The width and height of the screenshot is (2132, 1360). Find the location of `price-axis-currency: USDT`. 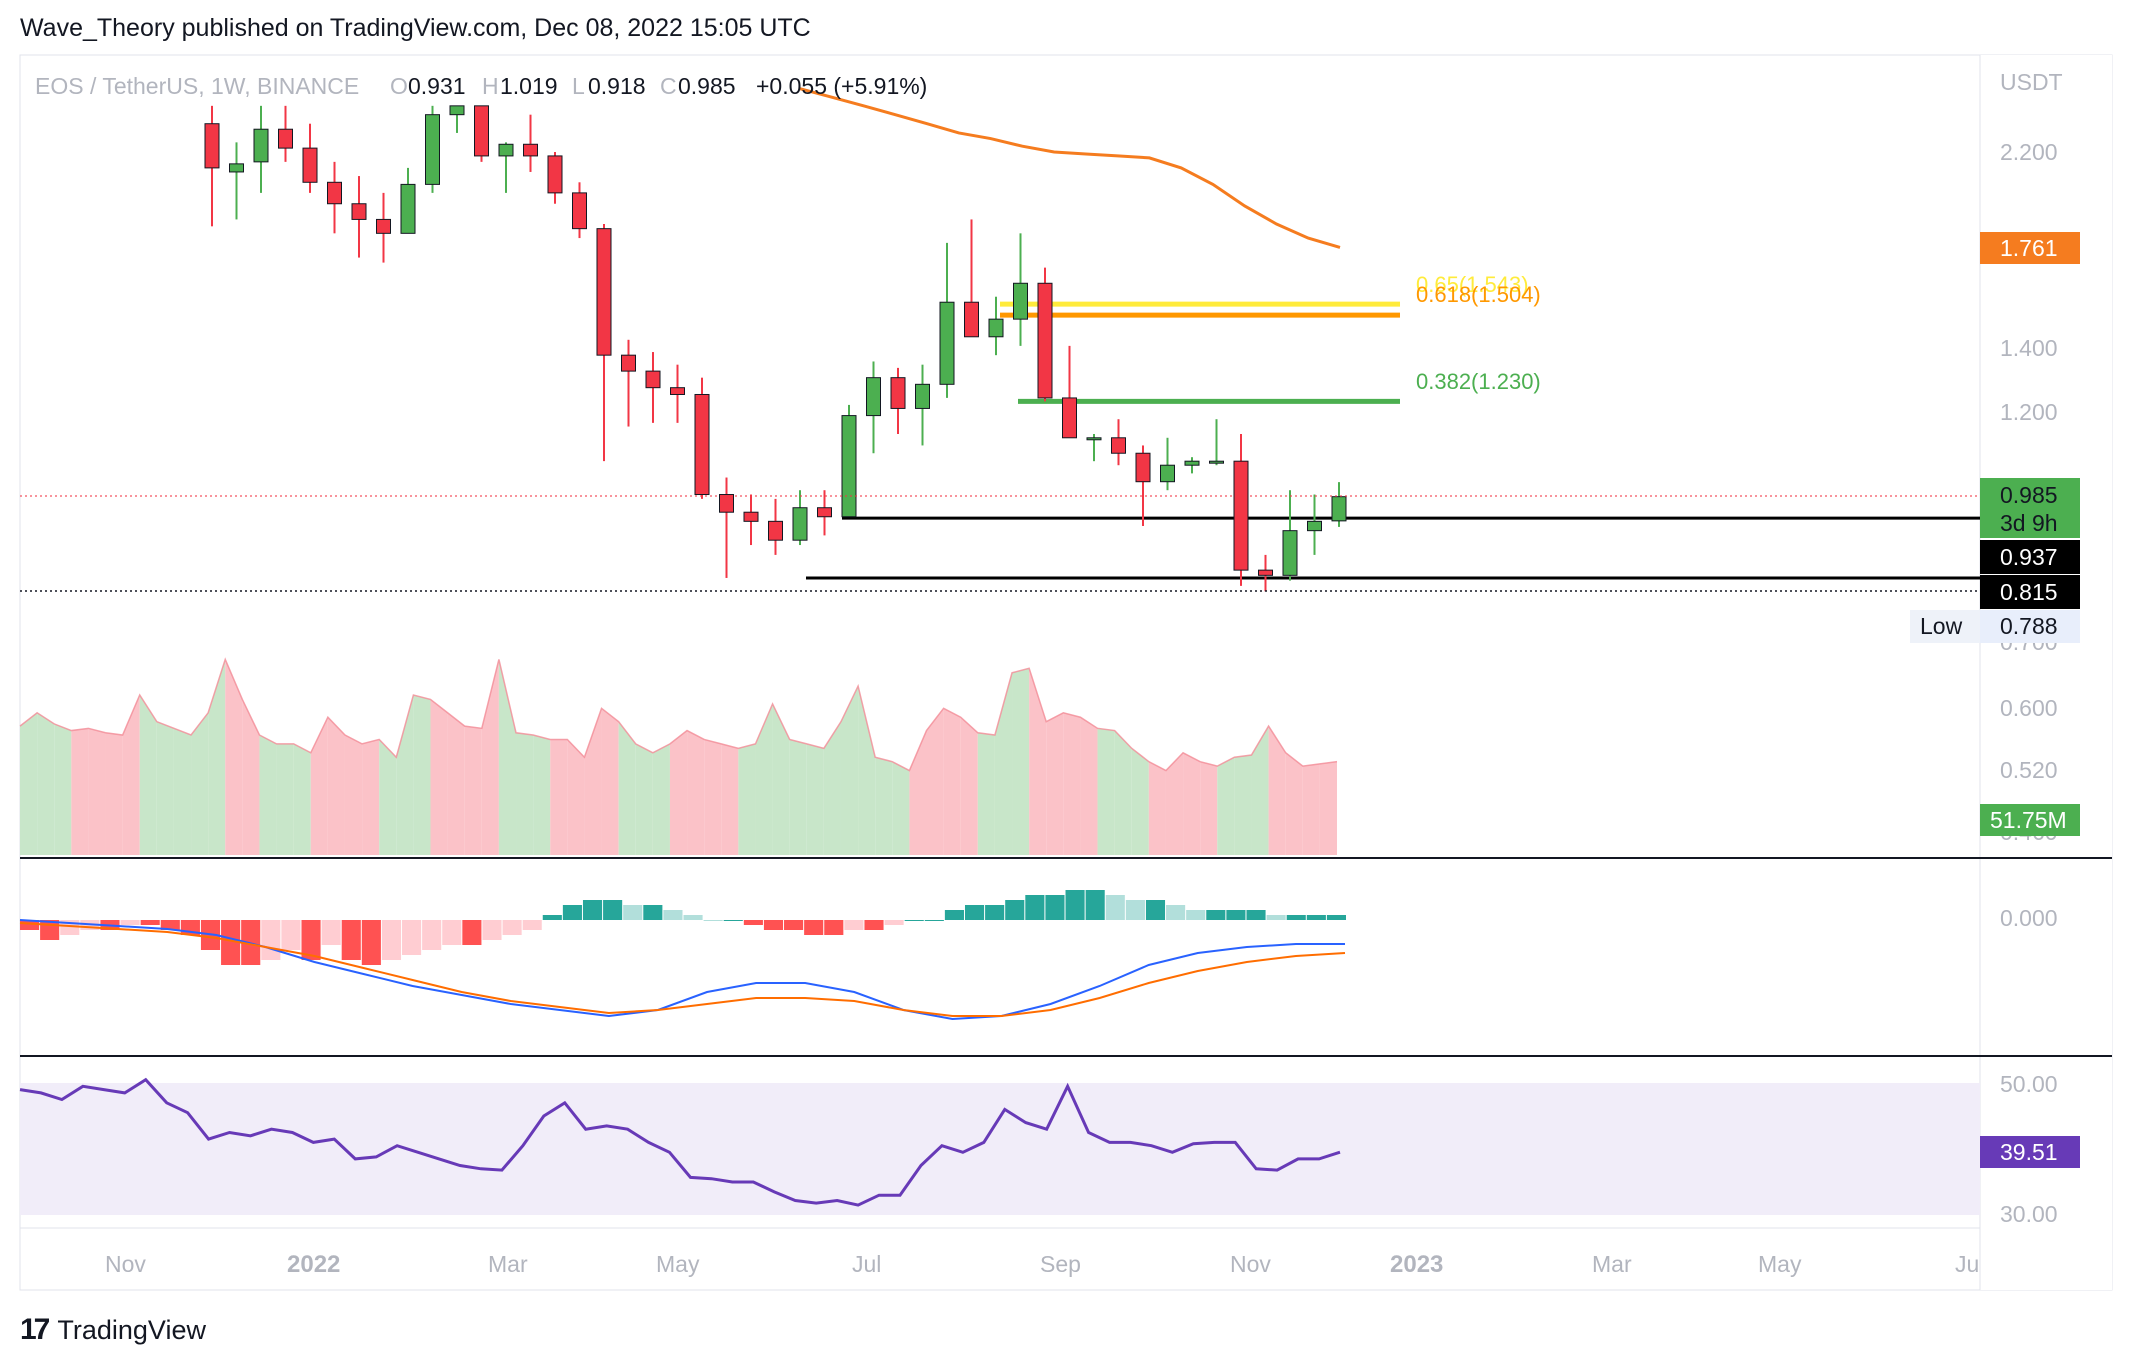

price-axis-currency: USDT is located at coordinates (2031, 82).